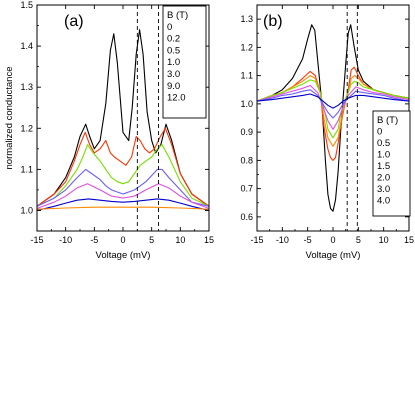 This screenshot has height=420, width=415. Describe the element at coordinates (273, 21) in the screenshot. I see `panel-label: (b)` at that location.